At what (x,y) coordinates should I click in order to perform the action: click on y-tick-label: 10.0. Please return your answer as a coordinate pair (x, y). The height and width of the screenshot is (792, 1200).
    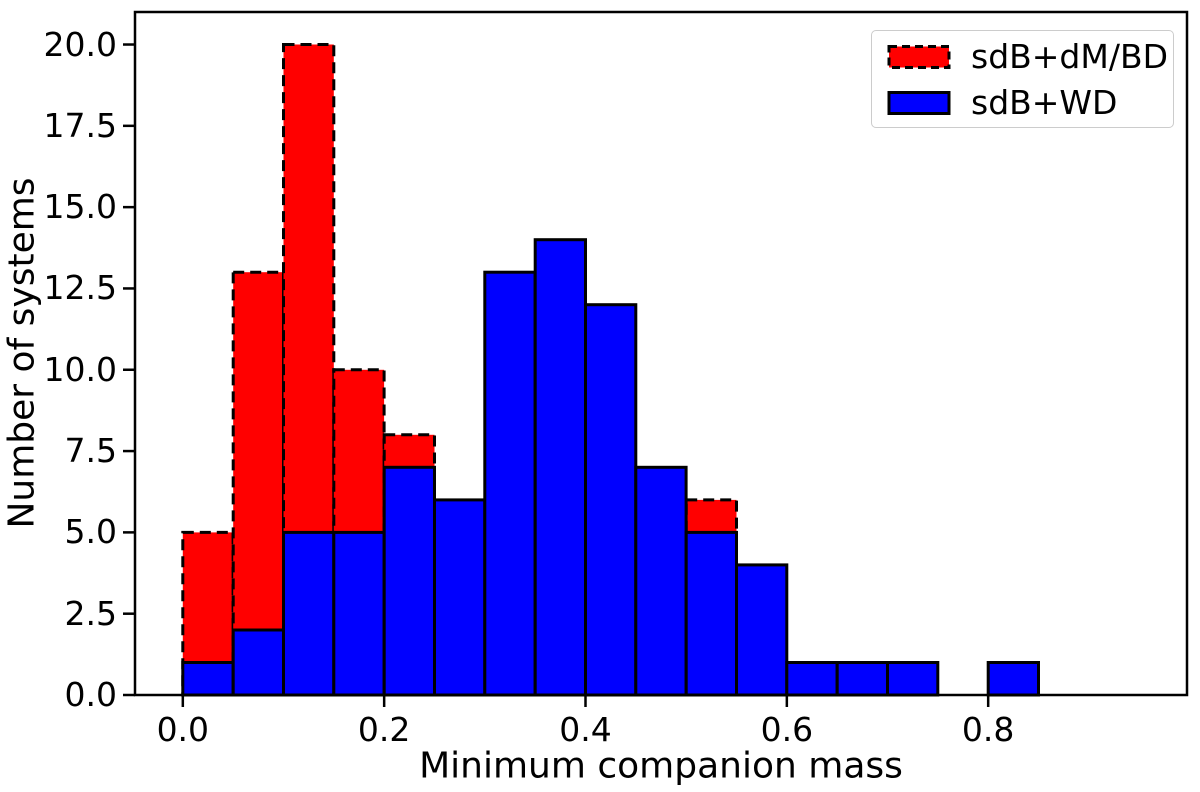
    Looking at the image, I should click on (80, 369).